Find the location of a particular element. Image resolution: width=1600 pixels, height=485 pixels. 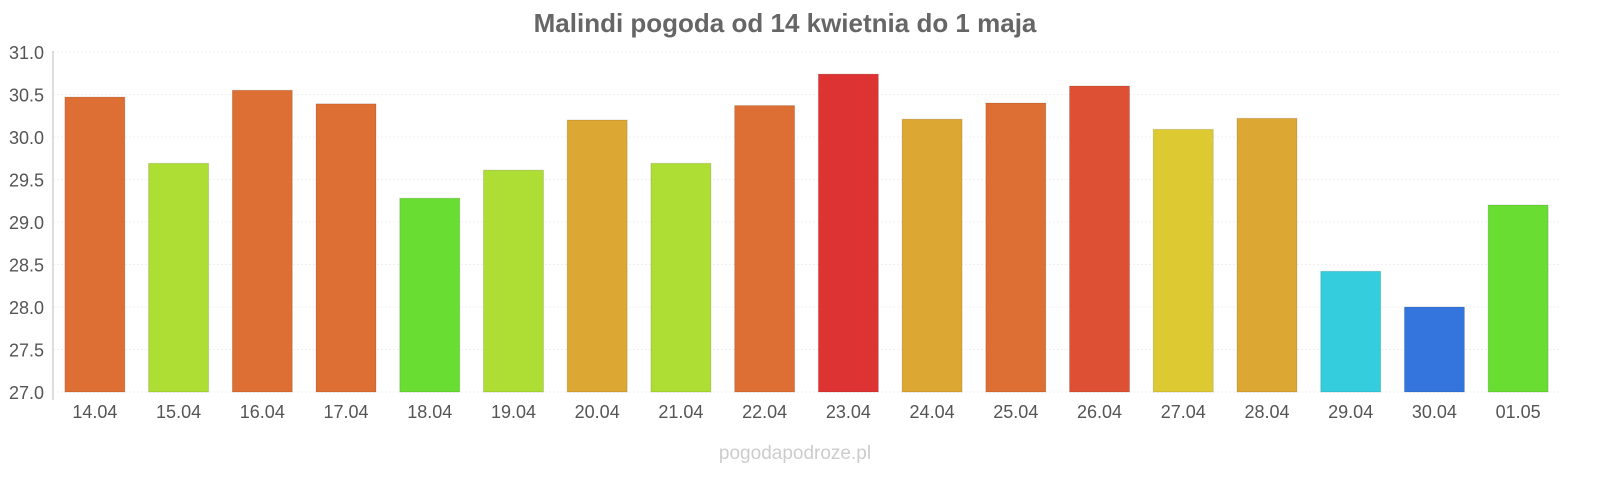

y-tick-label: 29.0 is located at coordinates (26, 223).